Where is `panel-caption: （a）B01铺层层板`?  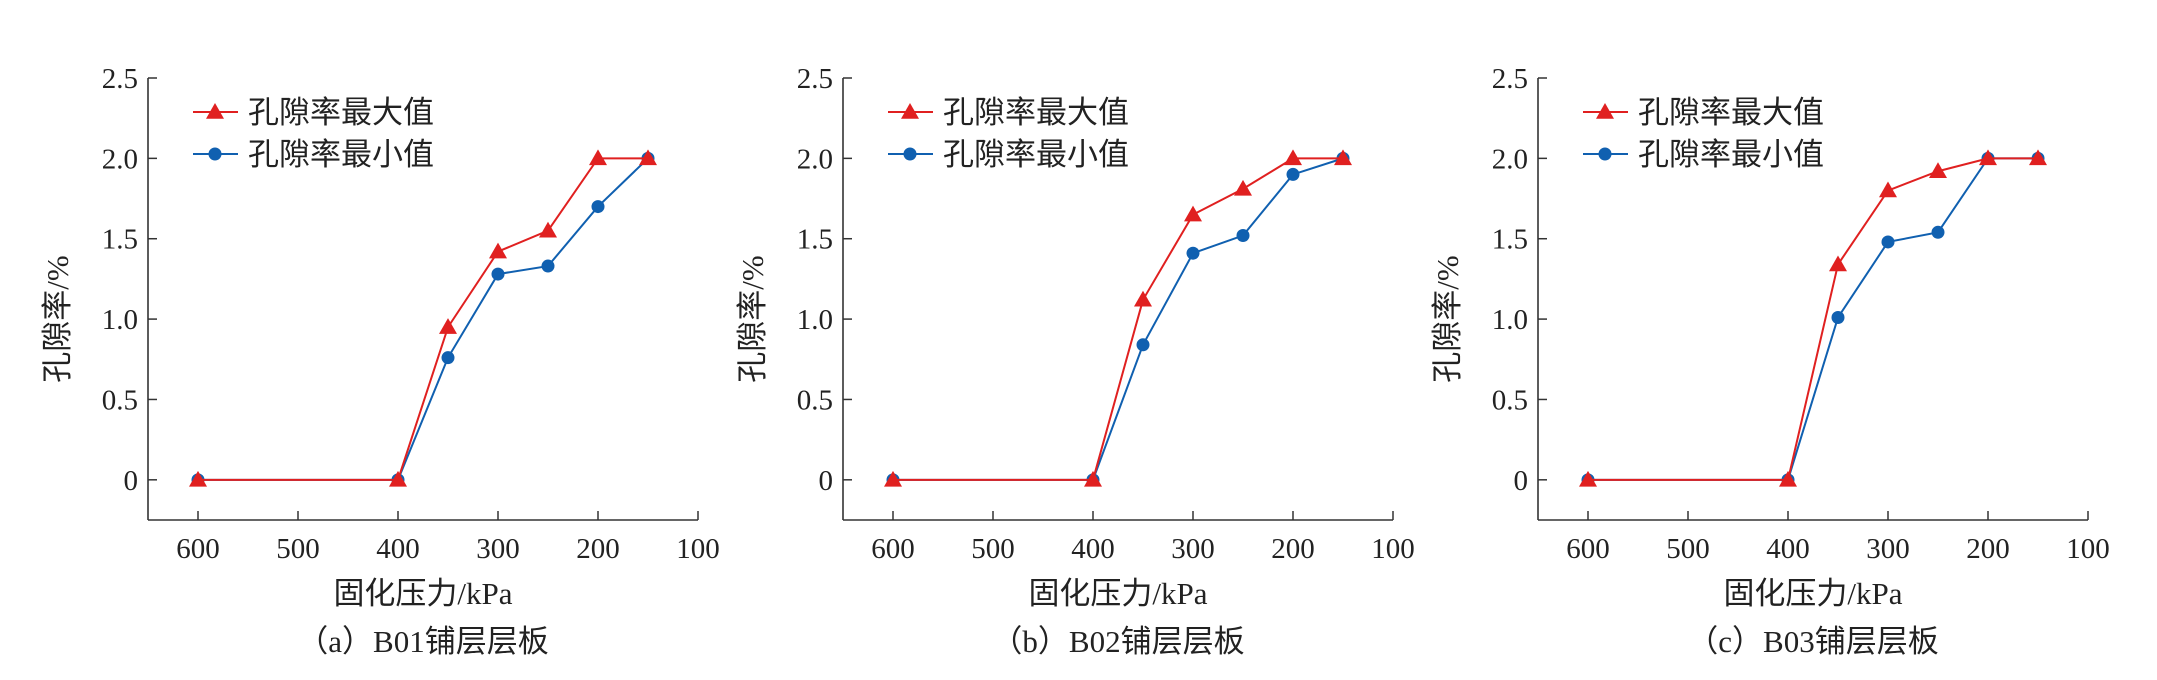
panel-caption: （a）B01铺层层板 is located at coordinates (422, 641).